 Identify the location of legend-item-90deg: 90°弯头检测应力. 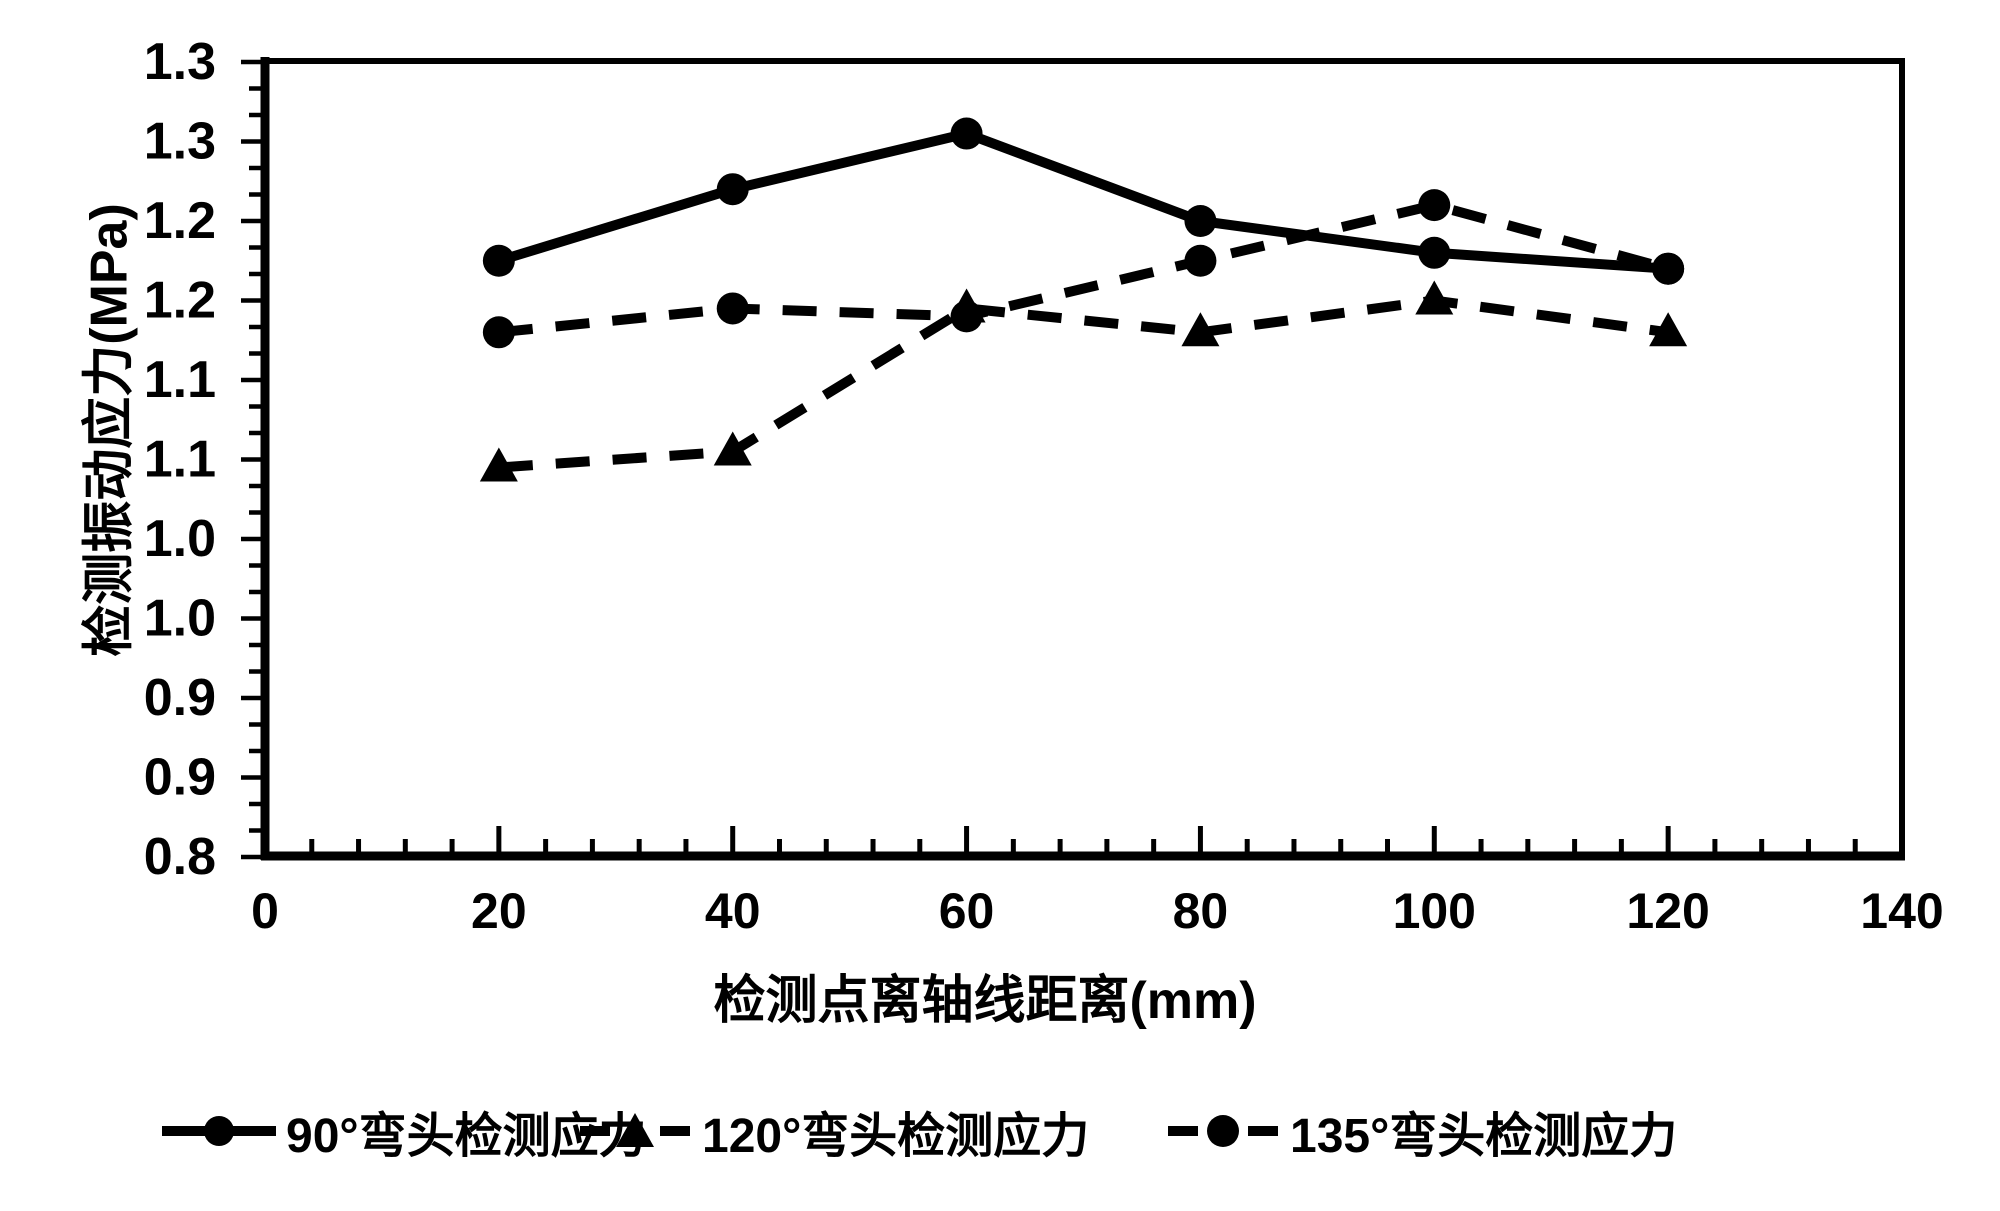
(403, 1131).